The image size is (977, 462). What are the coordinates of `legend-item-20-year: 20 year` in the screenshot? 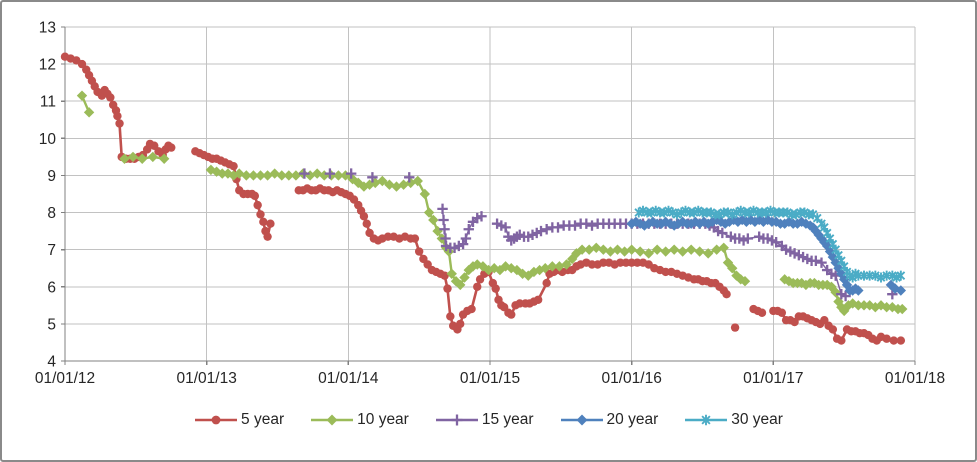 It's located at (609, 420).